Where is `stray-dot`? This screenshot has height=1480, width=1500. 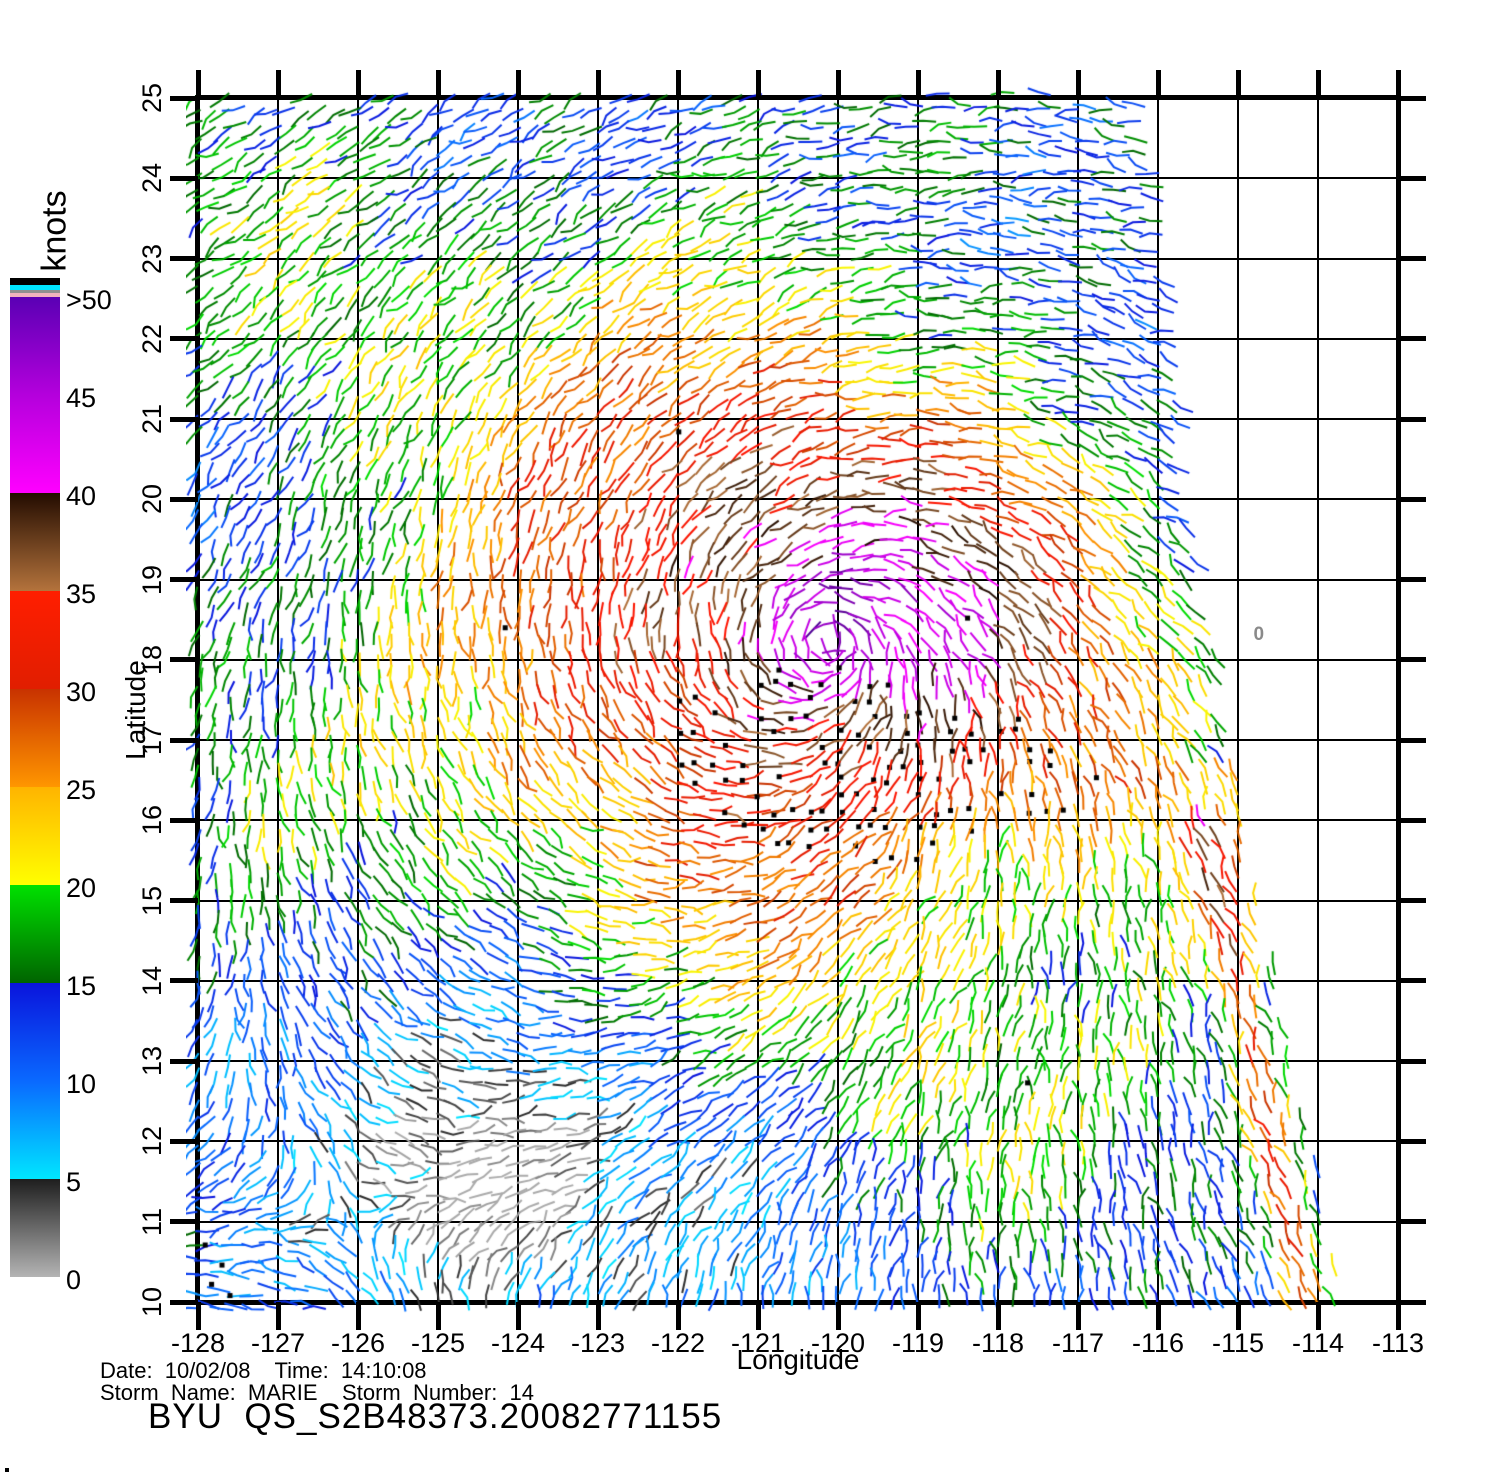
stray-dot is located at coordinates (7, 1470).